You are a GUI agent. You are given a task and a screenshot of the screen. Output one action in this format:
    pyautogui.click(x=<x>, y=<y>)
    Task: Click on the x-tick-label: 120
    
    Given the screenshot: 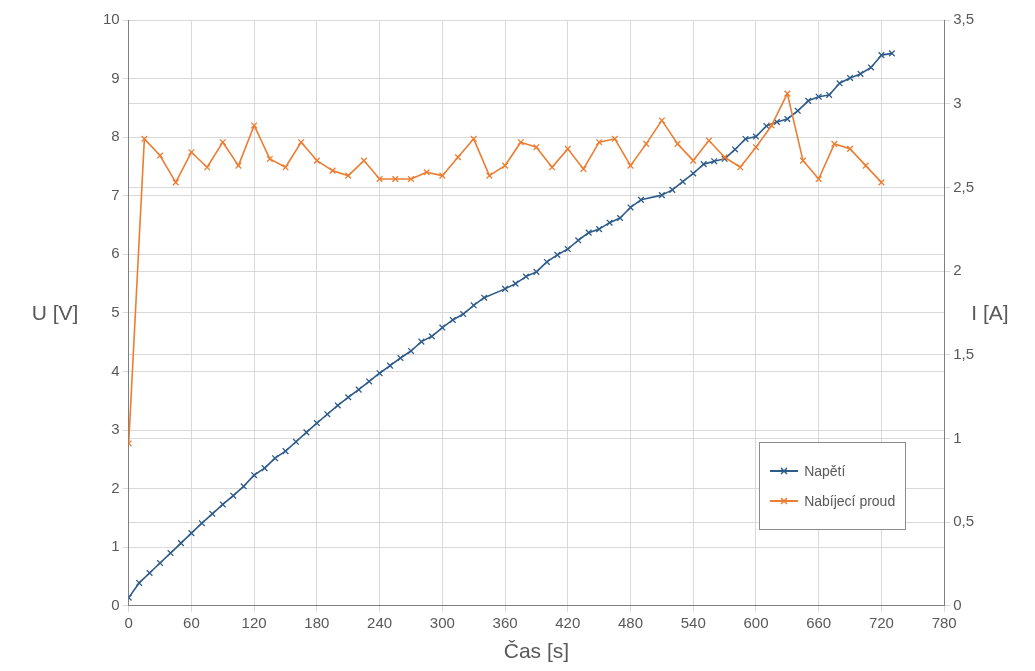 What is the action you would take?
    pyautogui.click(x=254, y=622)
    